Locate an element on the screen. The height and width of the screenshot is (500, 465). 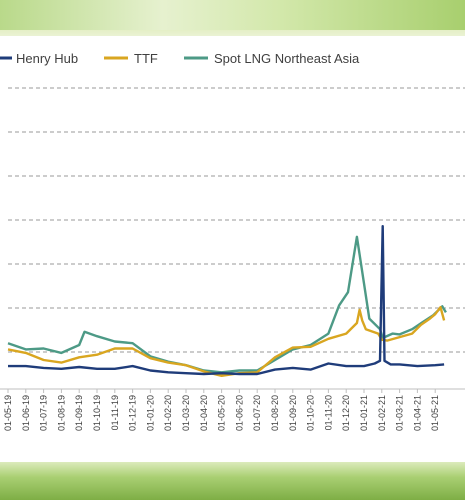
series-line-ttf is located at coordinates (226, 341).